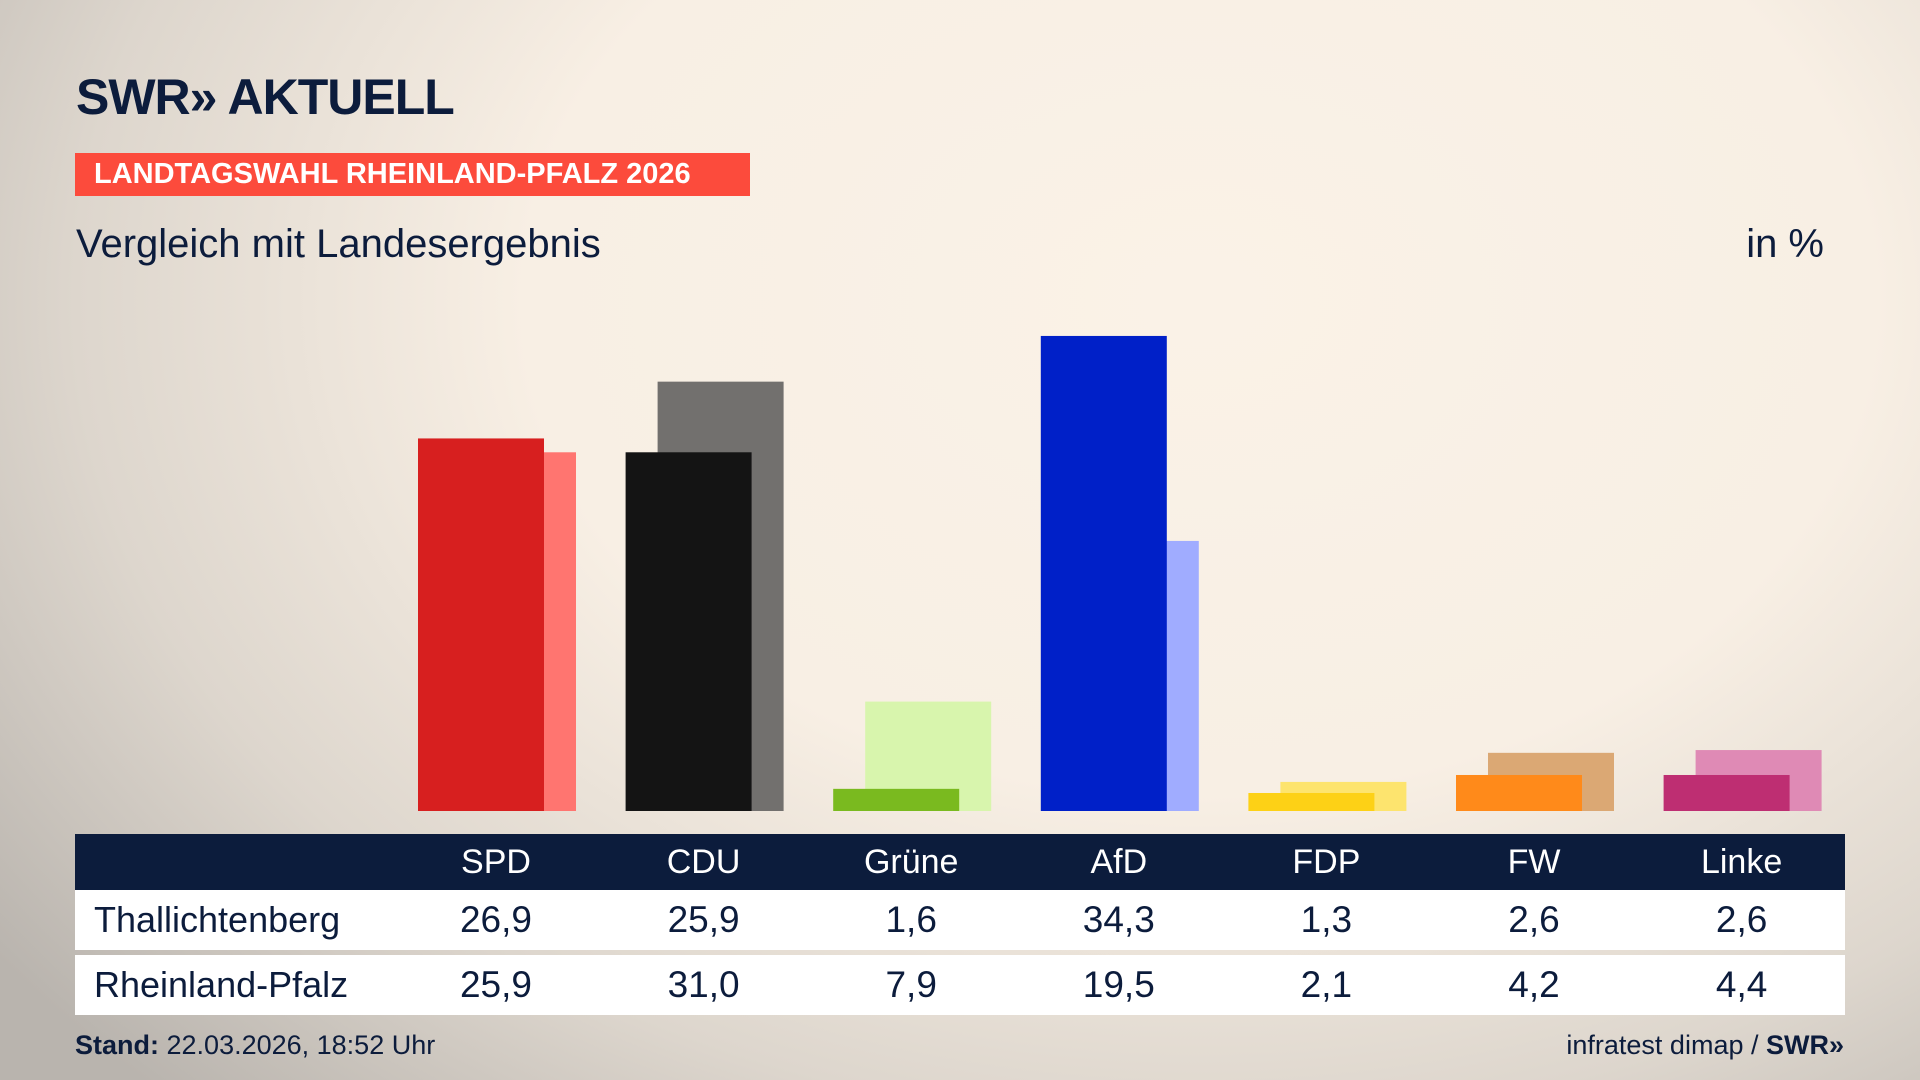  What do you see at coordinates (117, 1045) in the screenshot?
I see `stand-label: Stand:` at bounding box center [117, 1045].